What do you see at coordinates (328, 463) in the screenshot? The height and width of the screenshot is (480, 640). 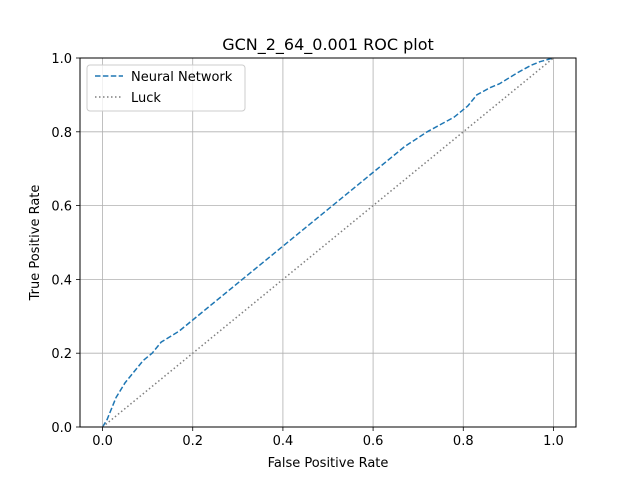 I see `x-axis-label: False Positive Rate` at bounding box center [328, 463].